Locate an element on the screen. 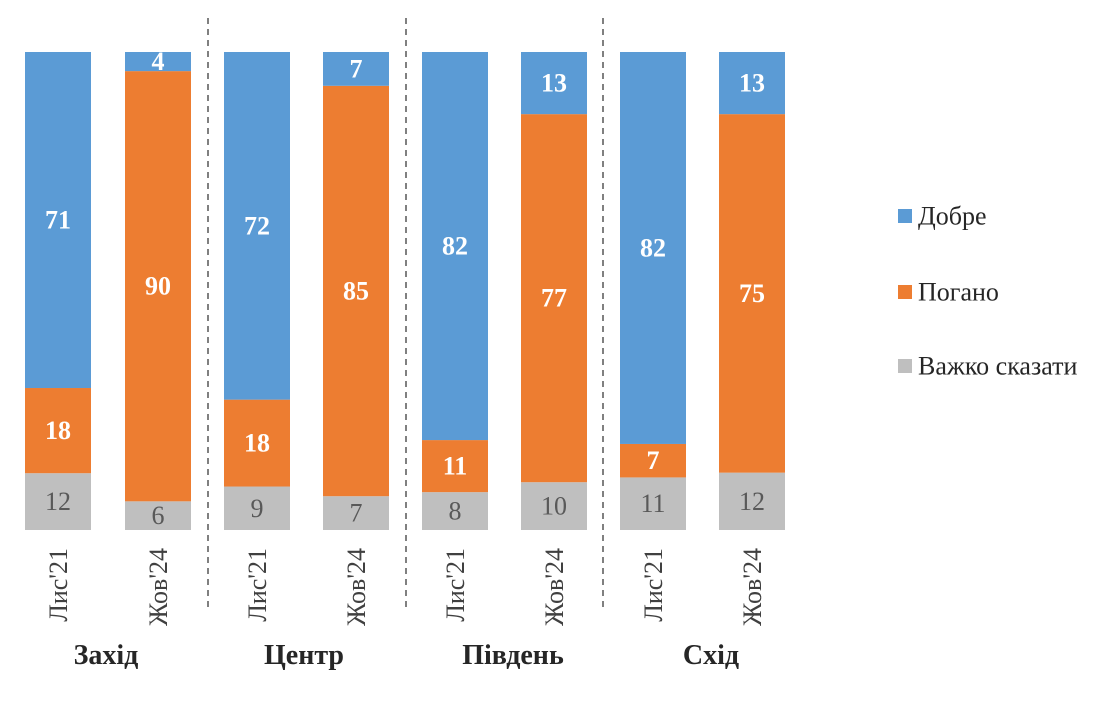 The width and height of the screenshot is (1116, 717). data-label: 72 is located at coordinates (257, 225).